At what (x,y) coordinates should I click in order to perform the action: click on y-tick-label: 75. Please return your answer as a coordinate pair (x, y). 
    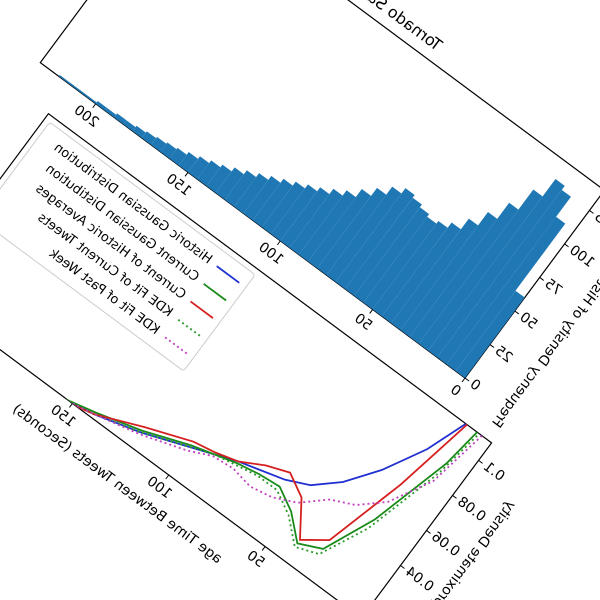
    Looking at the image, I should click on (553, 287).